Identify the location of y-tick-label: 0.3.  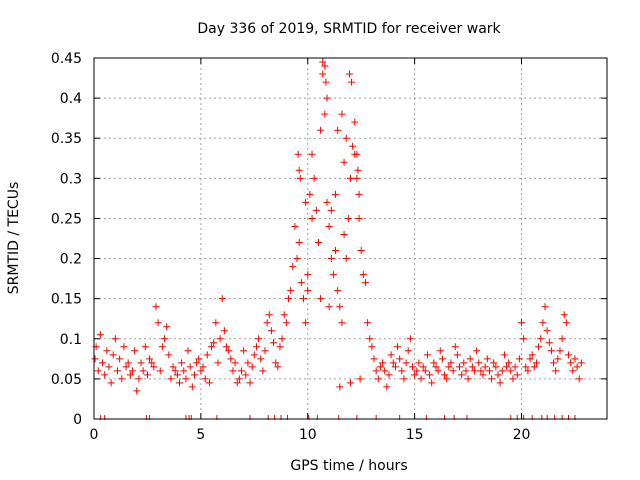
(71, 179).